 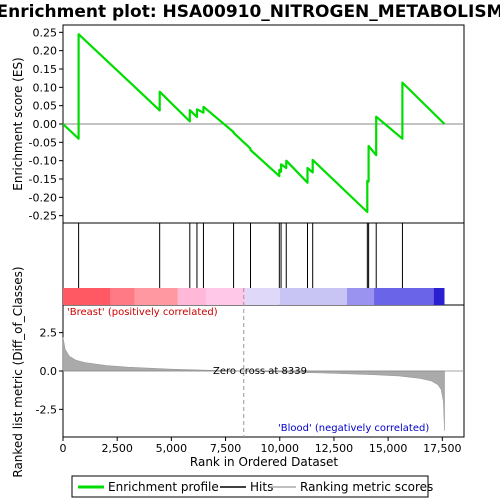 What do you see at coordinates (43, 161) in the screenshot?
I see `es-y-tick-label: -0.10` at bounding box center [43, 161].